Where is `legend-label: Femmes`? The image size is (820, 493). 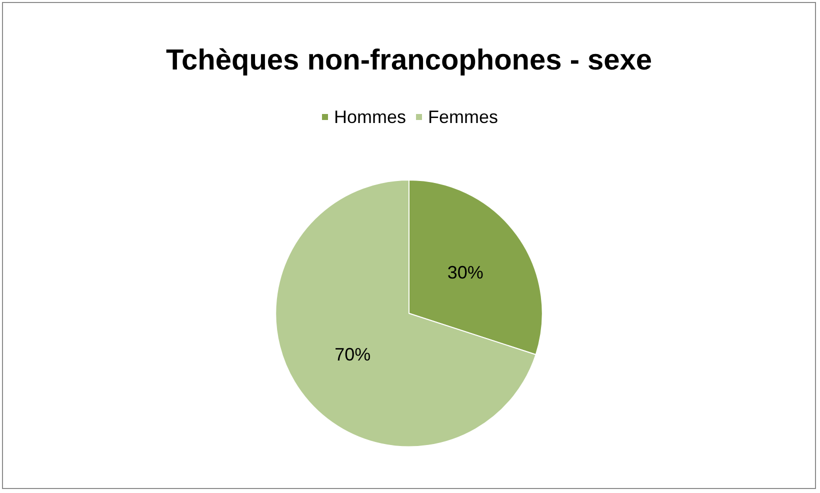 legend-label: Femmes is located at coordinates (463, 117).